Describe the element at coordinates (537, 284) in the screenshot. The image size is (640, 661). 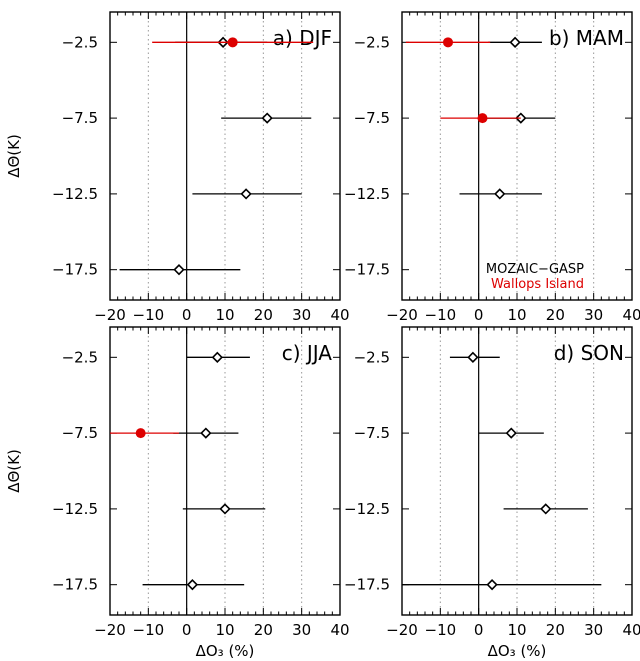
I see `legend-entry: Wallops Island` at that location.